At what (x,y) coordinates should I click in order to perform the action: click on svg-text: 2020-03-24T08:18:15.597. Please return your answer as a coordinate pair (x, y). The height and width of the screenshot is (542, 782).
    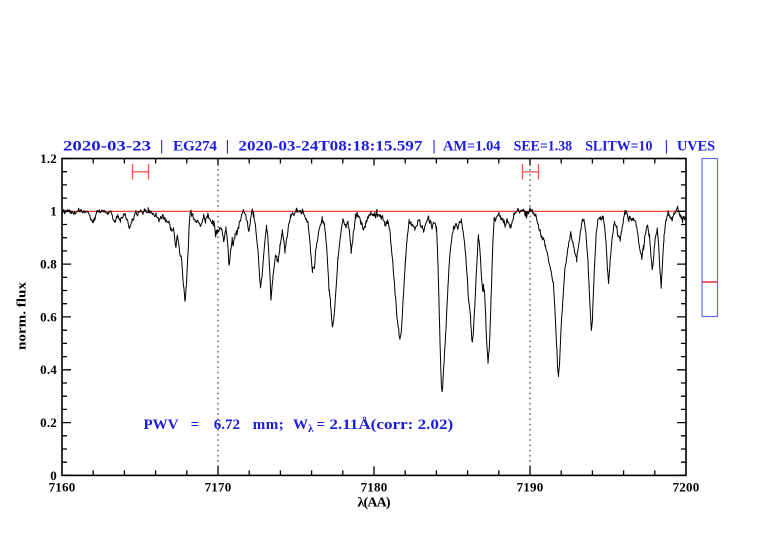
    Looking at the image, I should click on (330, 146).